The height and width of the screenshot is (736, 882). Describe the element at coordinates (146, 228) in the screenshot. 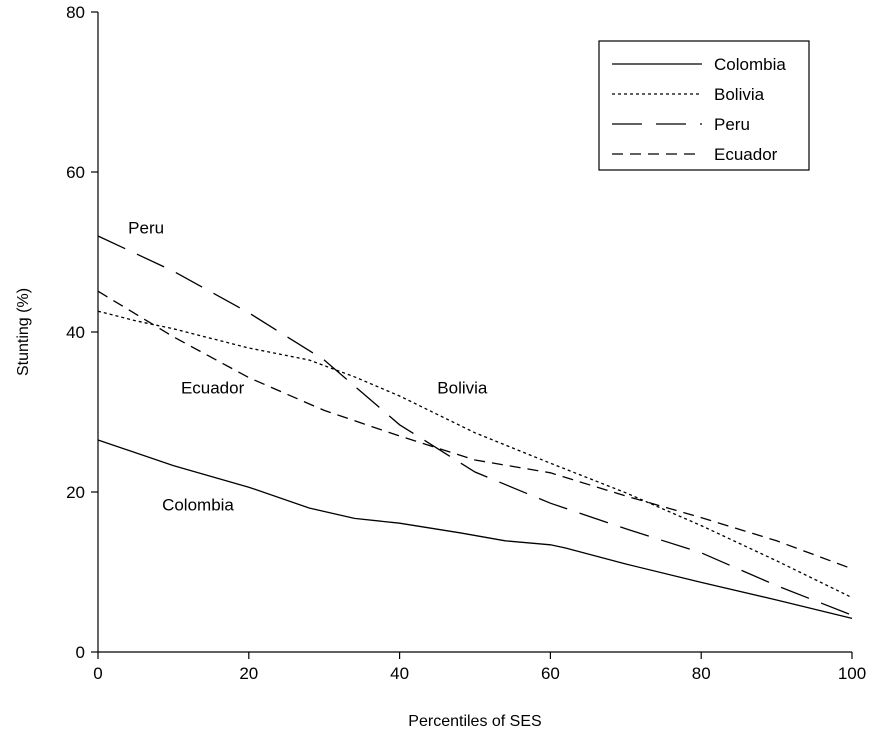

I see `annotation-peru: Peru` at that location.